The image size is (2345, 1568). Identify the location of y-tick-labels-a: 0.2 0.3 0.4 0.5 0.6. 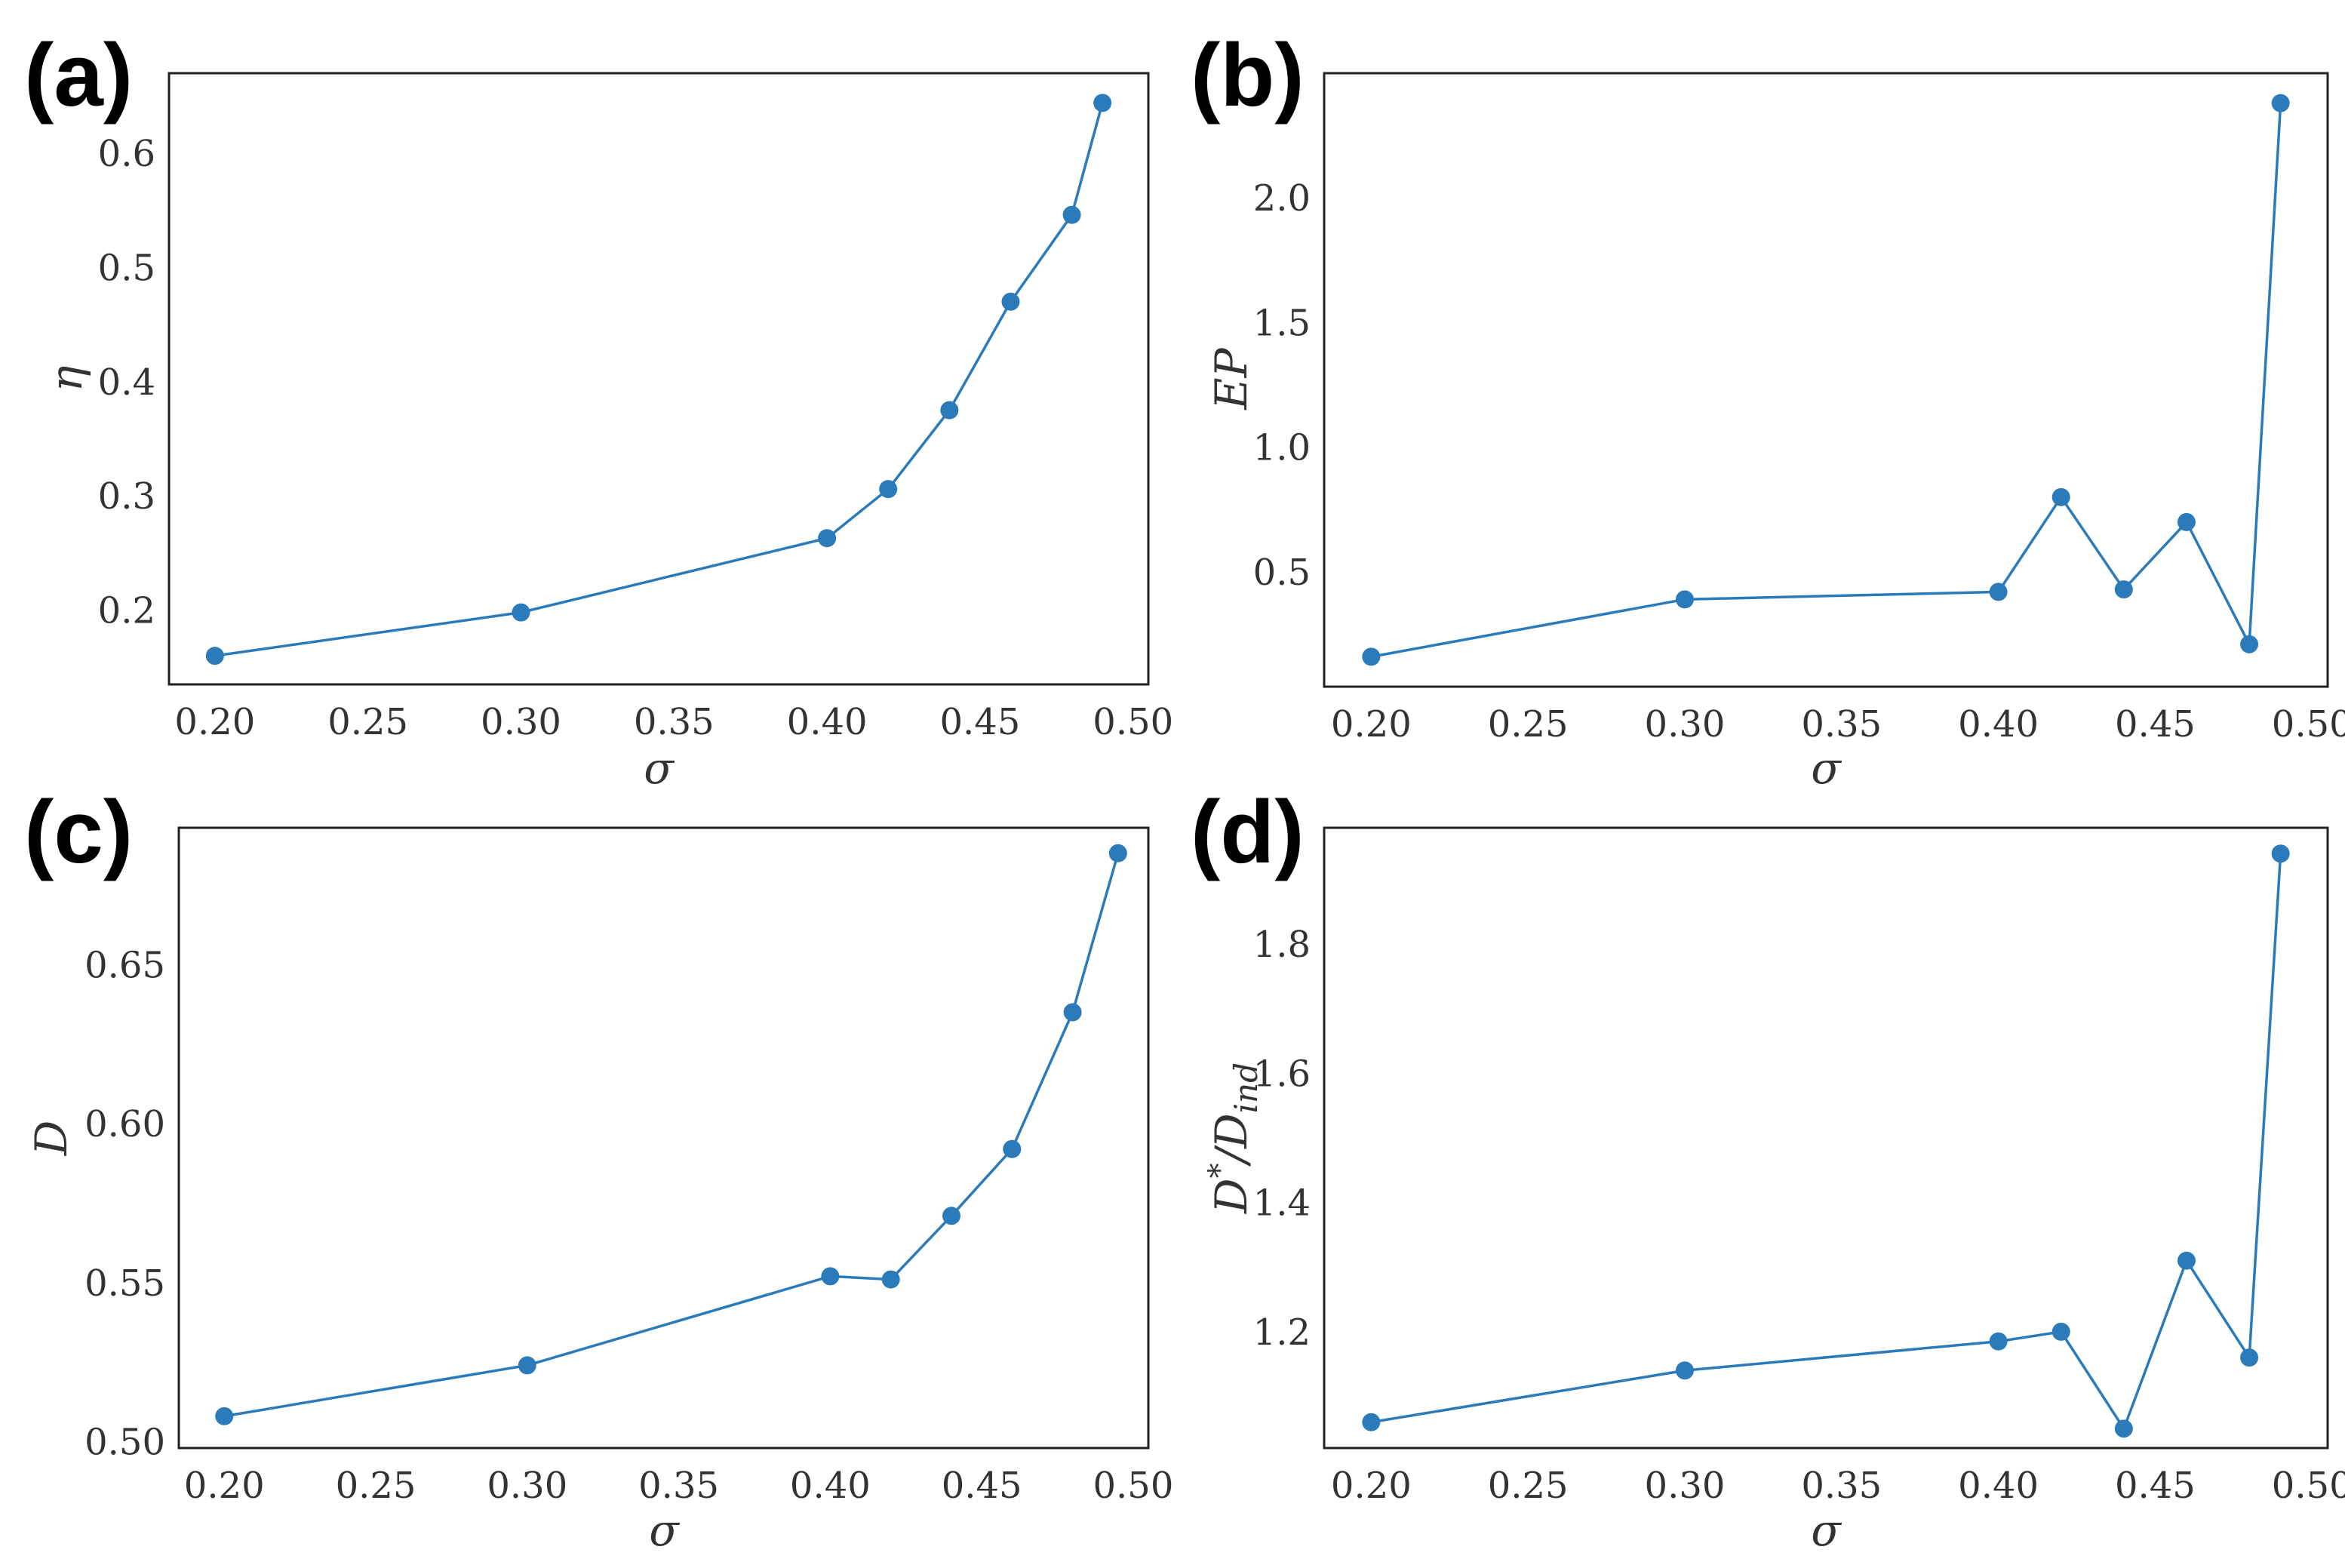
(126, 382).